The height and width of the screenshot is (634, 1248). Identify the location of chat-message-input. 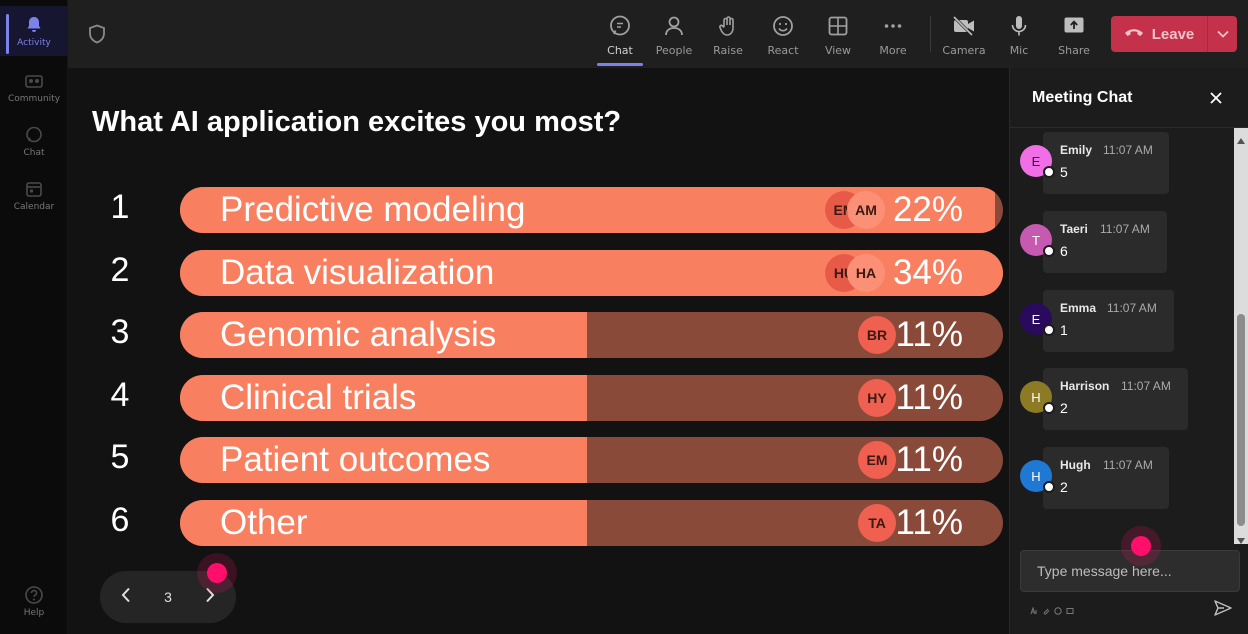
(1130, 571).